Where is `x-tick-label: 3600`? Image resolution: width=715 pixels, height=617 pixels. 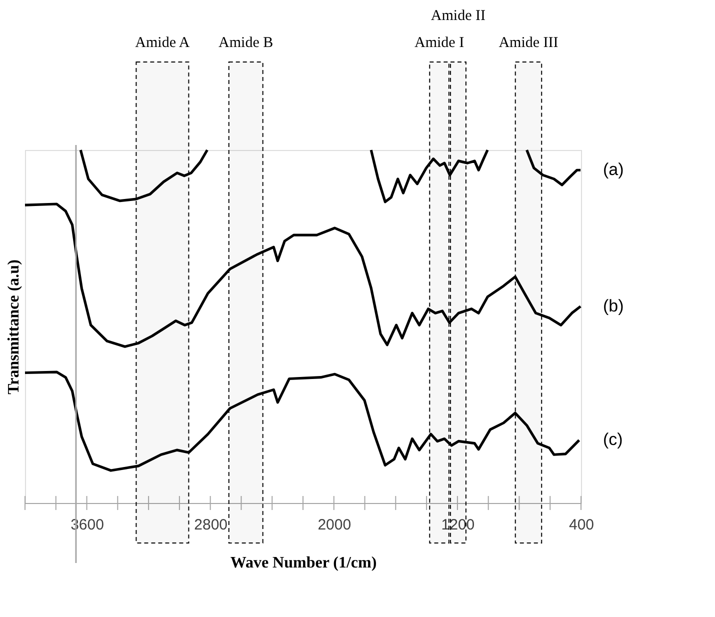
x-tick-label: 3600 is located at coordinates (87, 525).